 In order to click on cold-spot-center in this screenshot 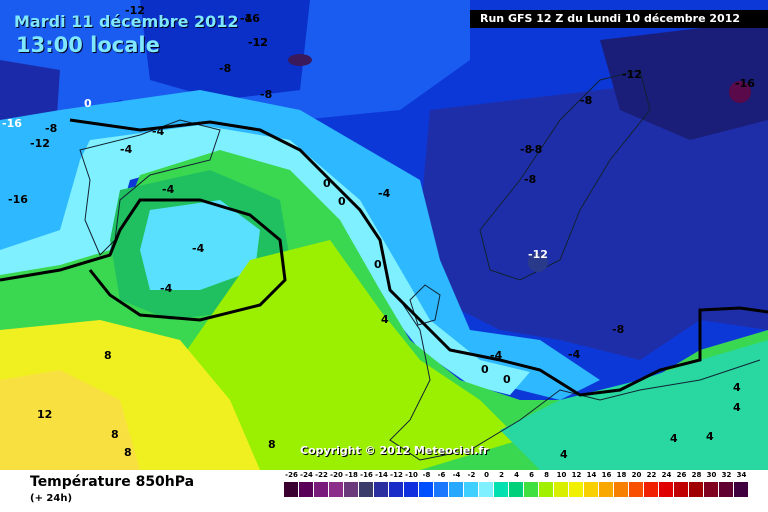, I will do `click(538, 262)`.